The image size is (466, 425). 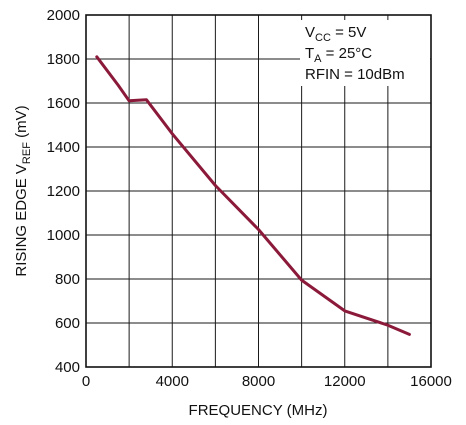 I want to click on y-tick-label: 600, so click(x=67, y=323).